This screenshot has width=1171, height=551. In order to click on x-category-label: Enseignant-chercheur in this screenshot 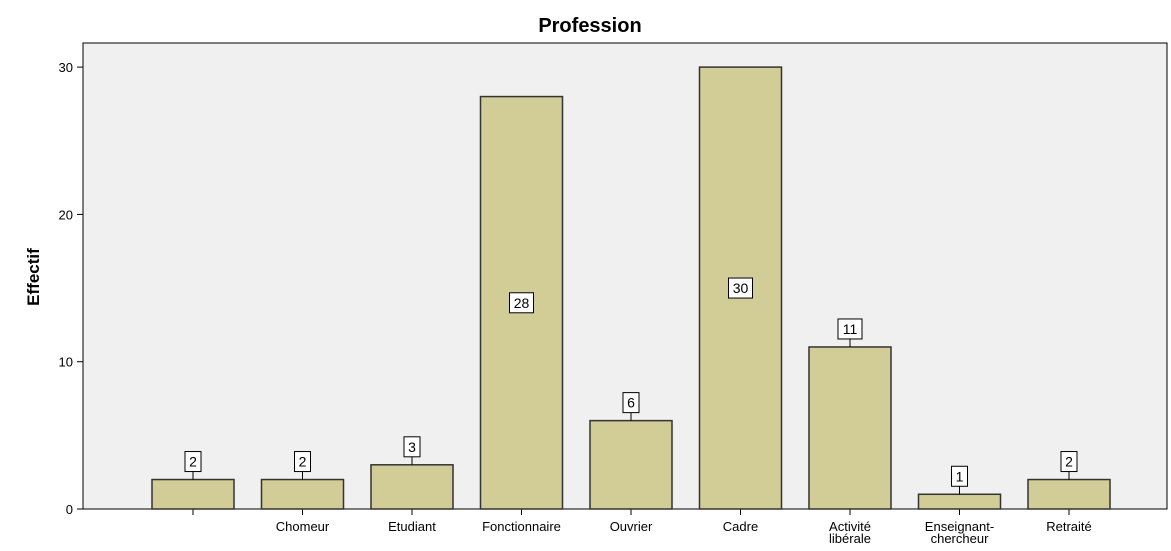, I will do `click(959, 532)`.